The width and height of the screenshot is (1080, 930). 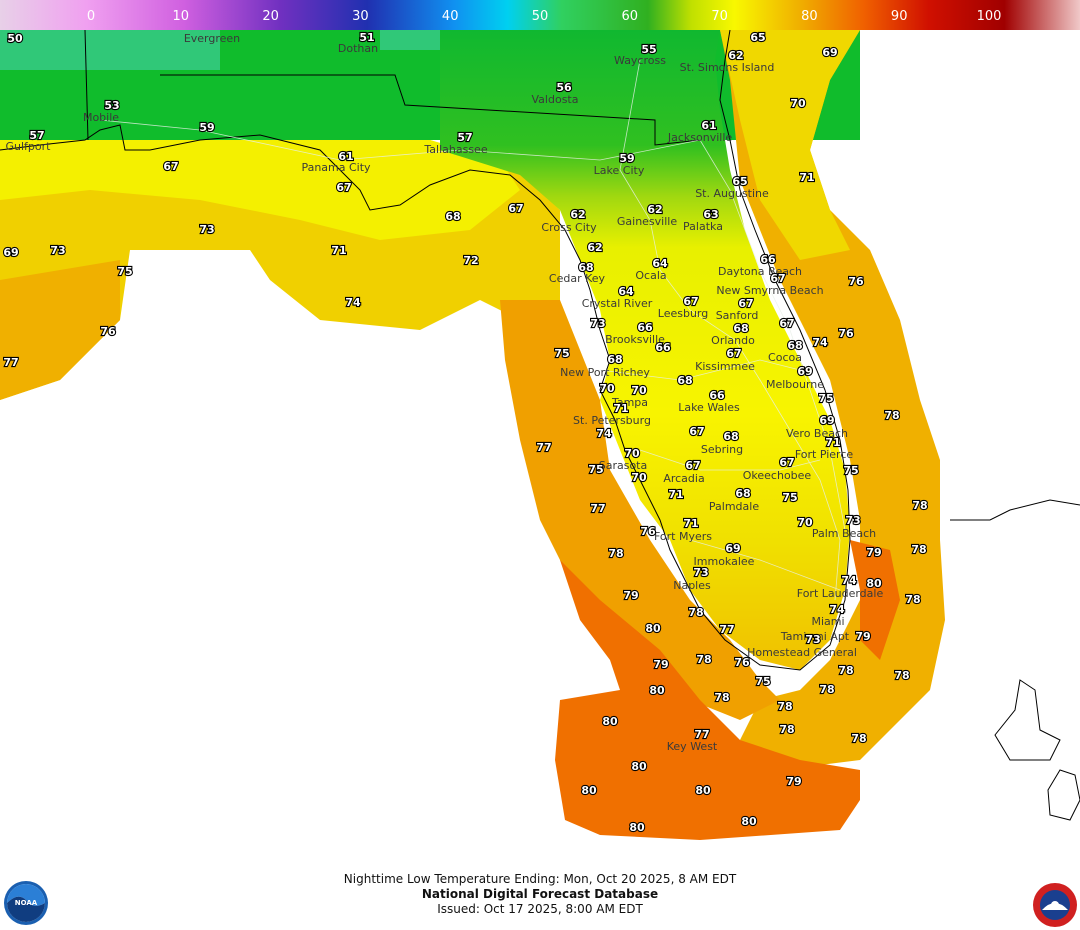 What do you see at coordinates (640, 60) in the screenshot?
I see `city-label: Waycross` at bounding box center [640, 60].